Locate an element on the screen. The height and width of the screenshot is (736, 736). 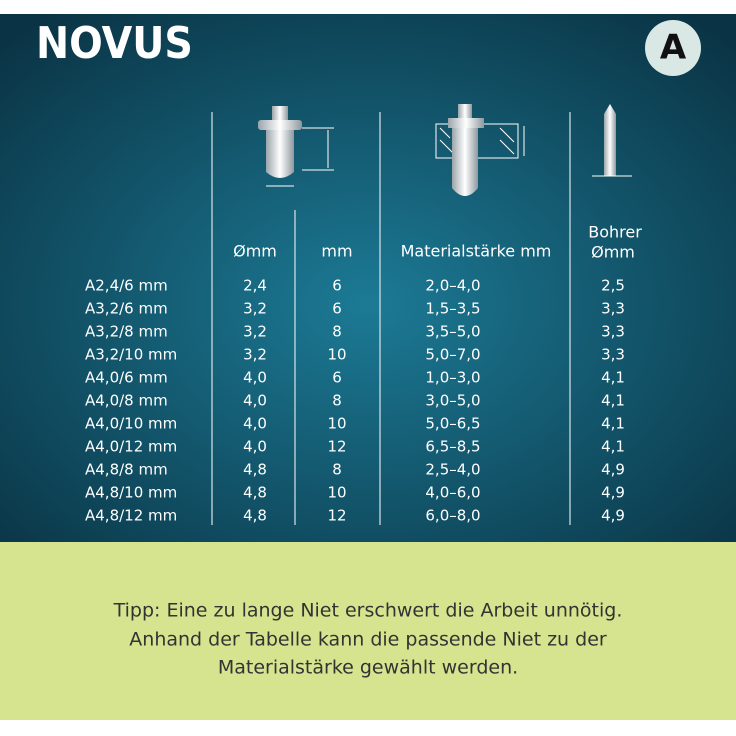
brand: NOVUS is located at coordinates (114, 43).